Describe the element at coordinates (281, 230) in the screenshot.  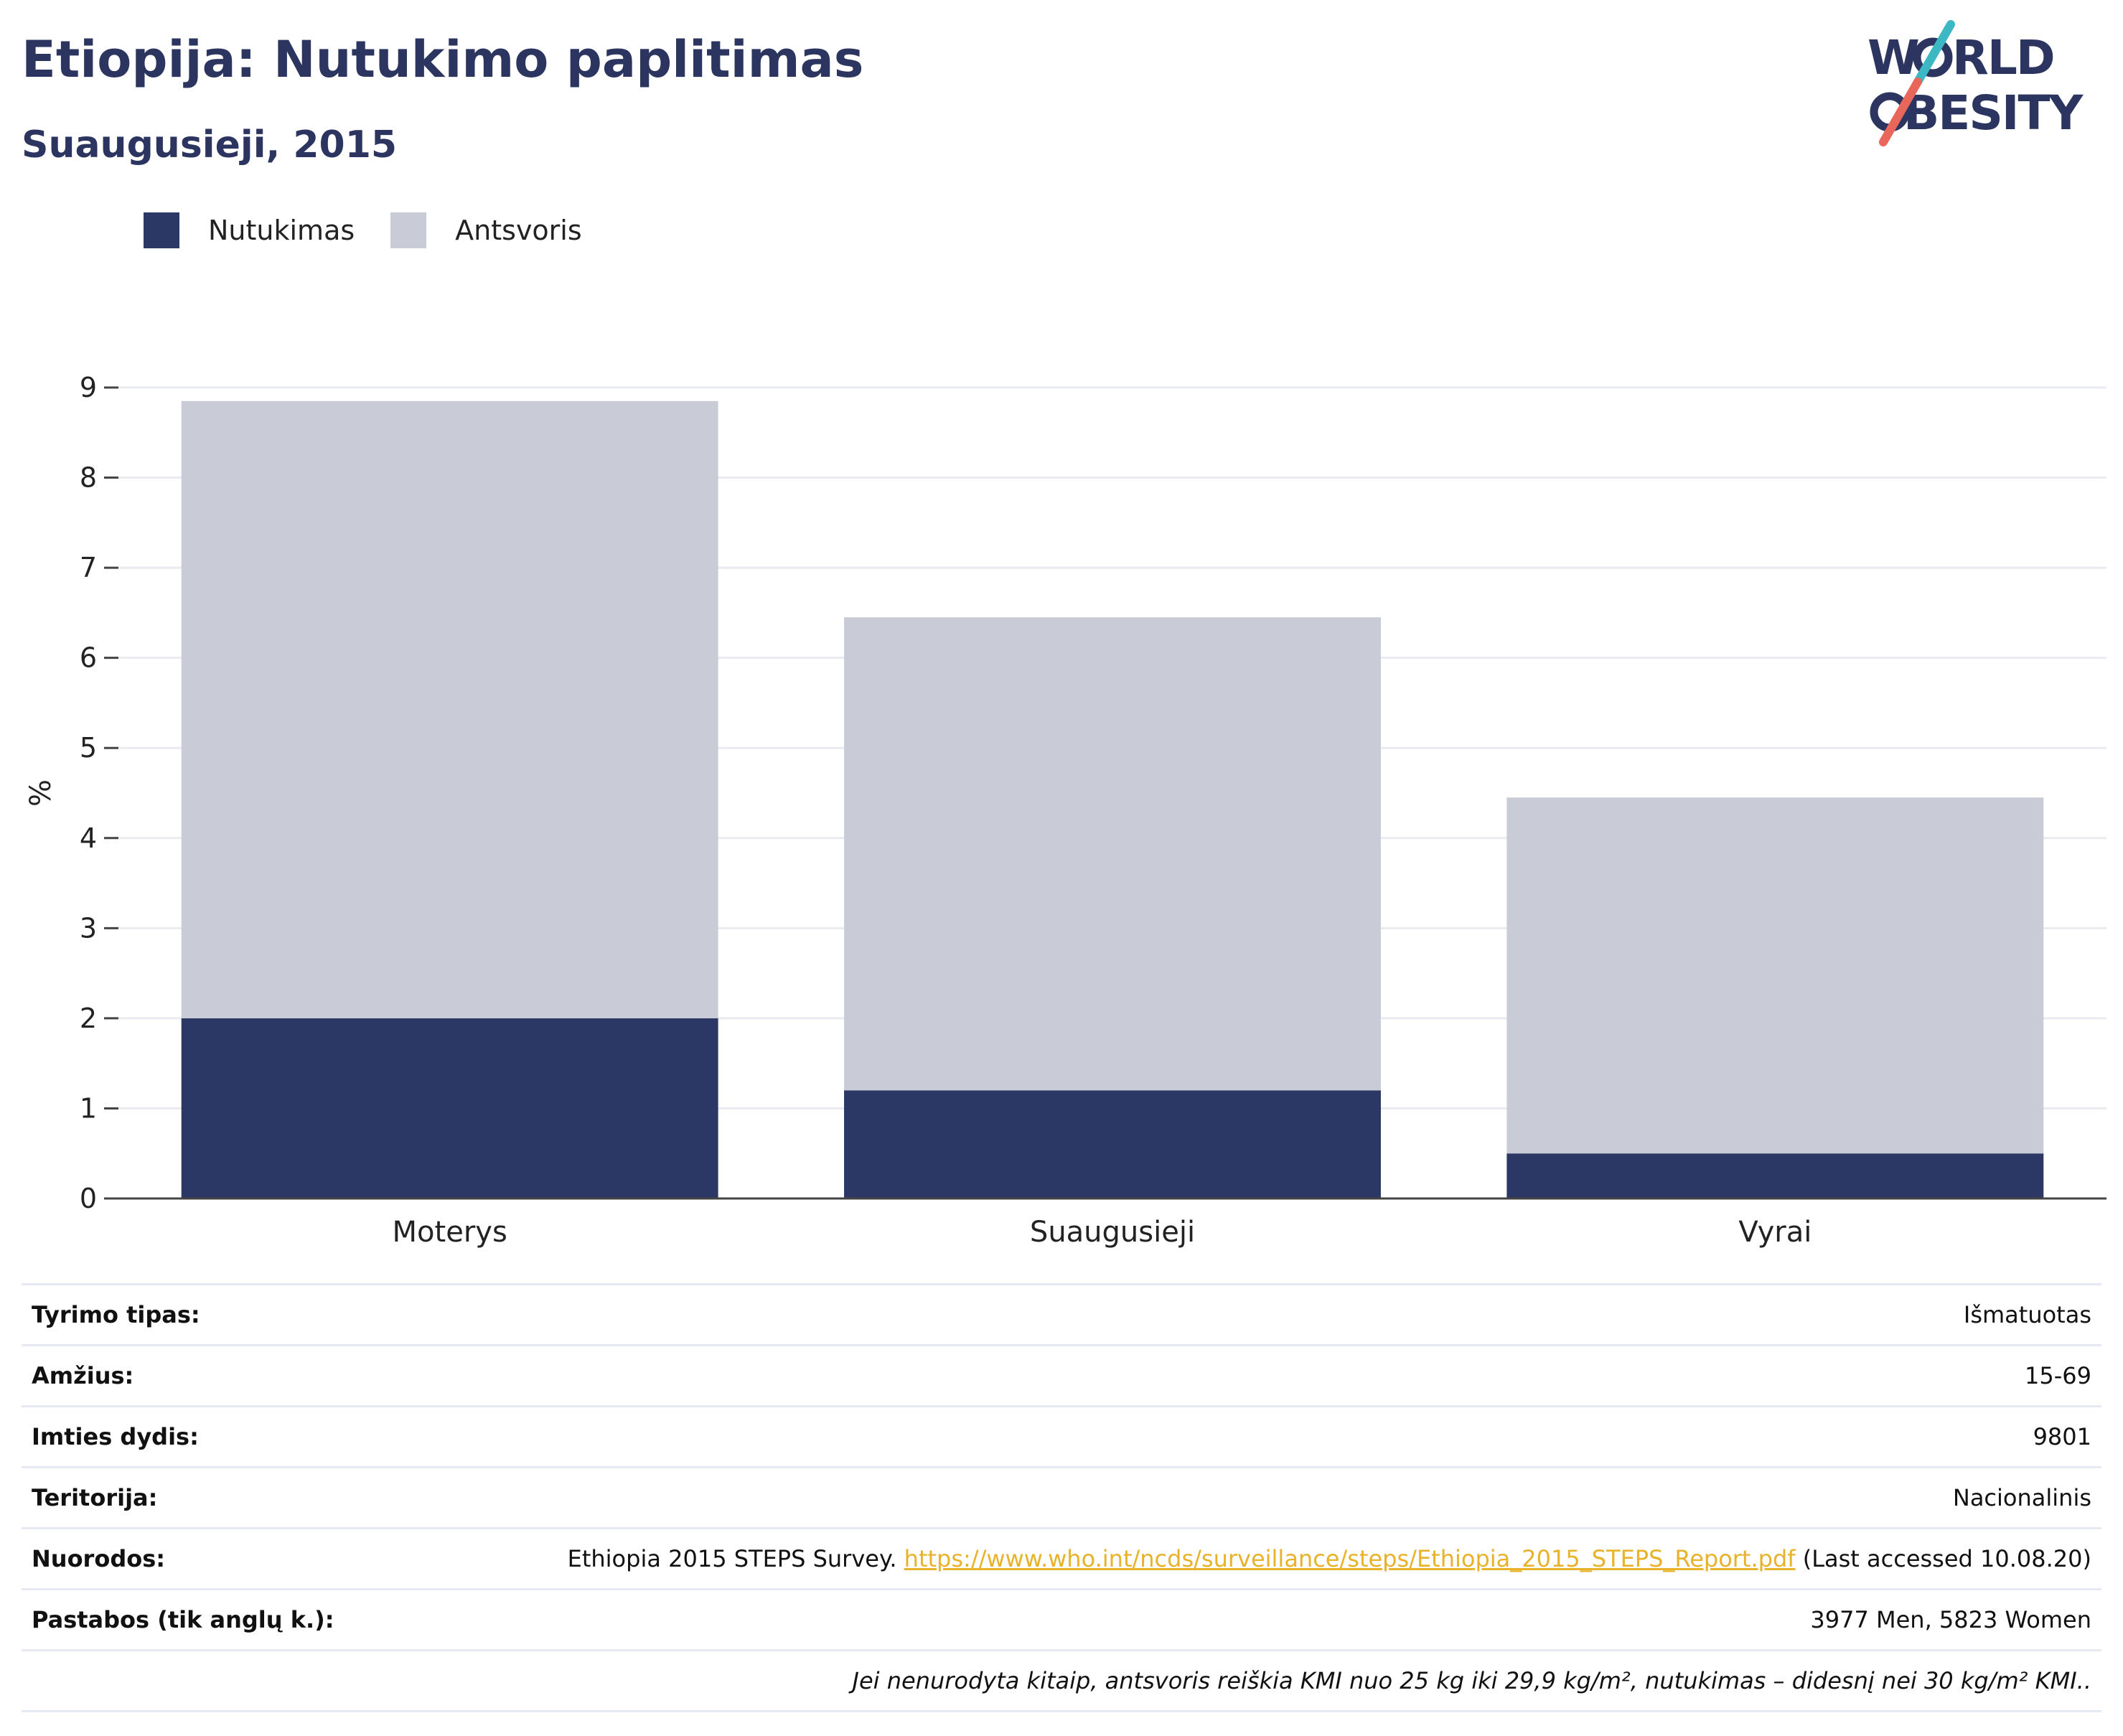
I see `legend-label-obesity: Nutukimas` at that location.